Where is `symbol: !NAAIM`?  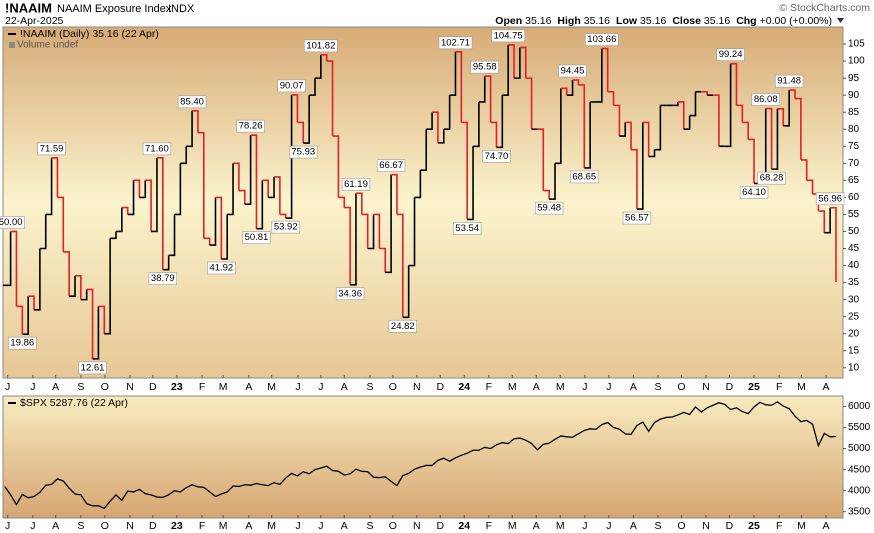 symbol: !NAAIM is located at coordinates (28, 7).